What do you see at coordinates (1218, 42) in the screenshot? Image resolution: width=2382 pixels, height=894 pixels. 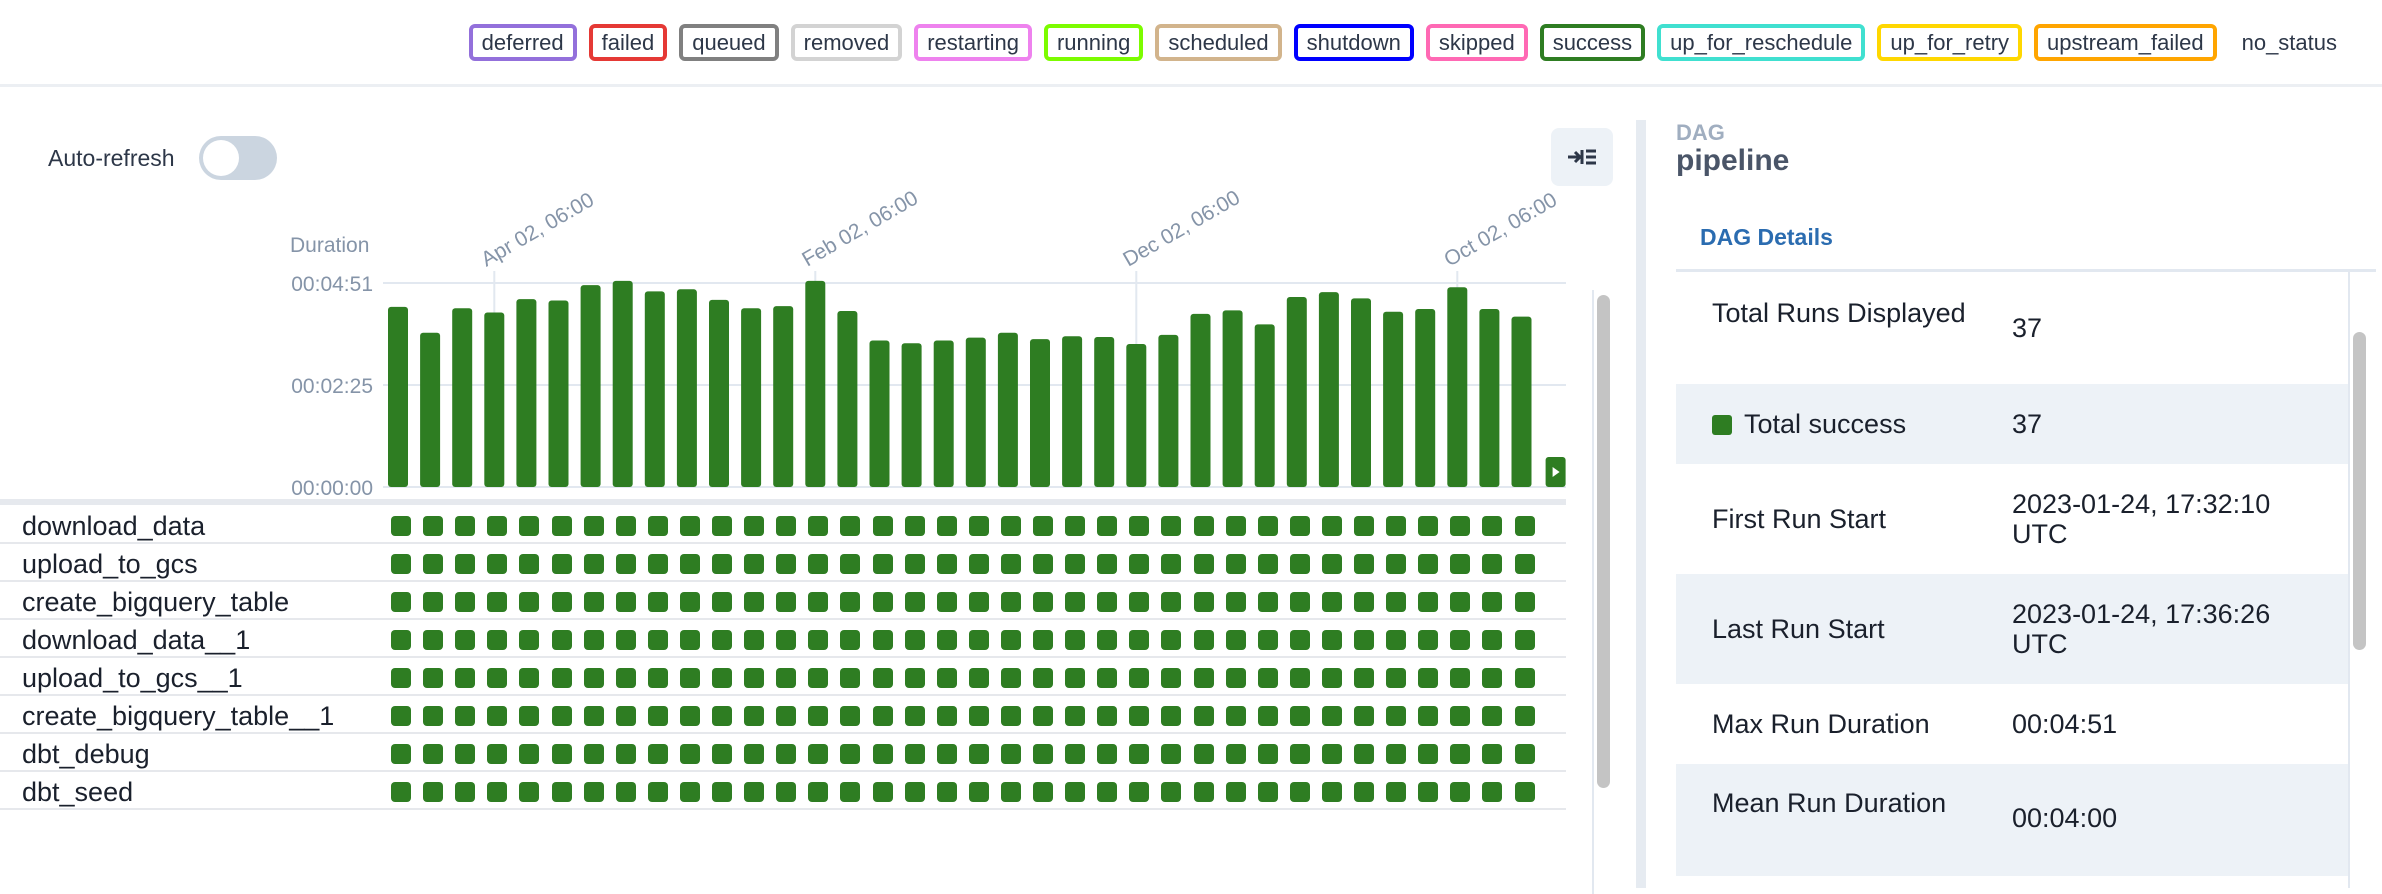 I see `legend-state-scheduled: scheduled` at bounding box center [1218, 42].